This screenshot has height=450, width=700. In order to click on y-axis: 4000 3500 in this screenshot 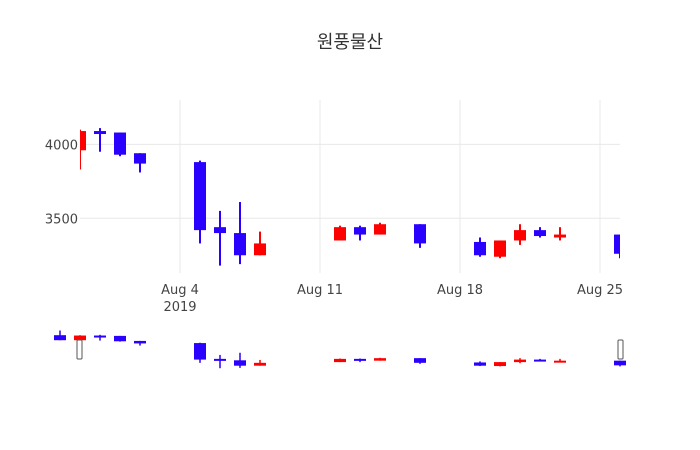, I will do `click(61, 182)`.